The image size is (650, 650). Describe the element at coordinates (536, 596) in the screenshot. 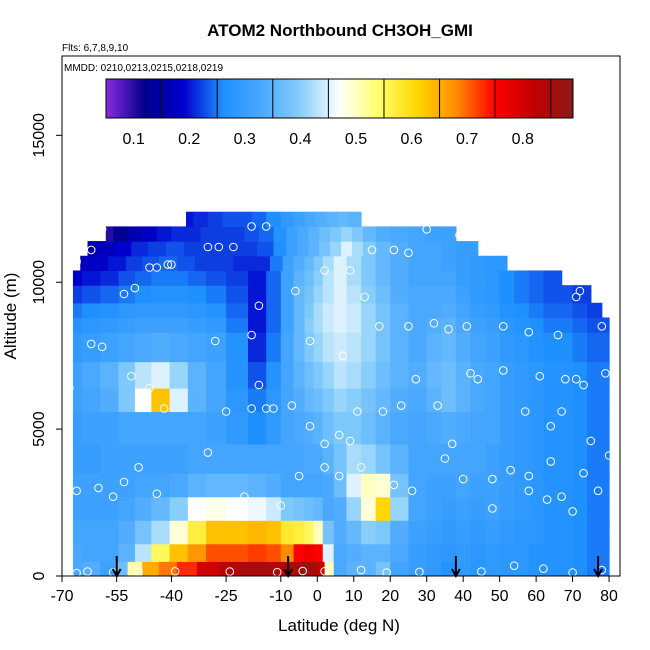

I see `x-tick-label: 60` at that location.